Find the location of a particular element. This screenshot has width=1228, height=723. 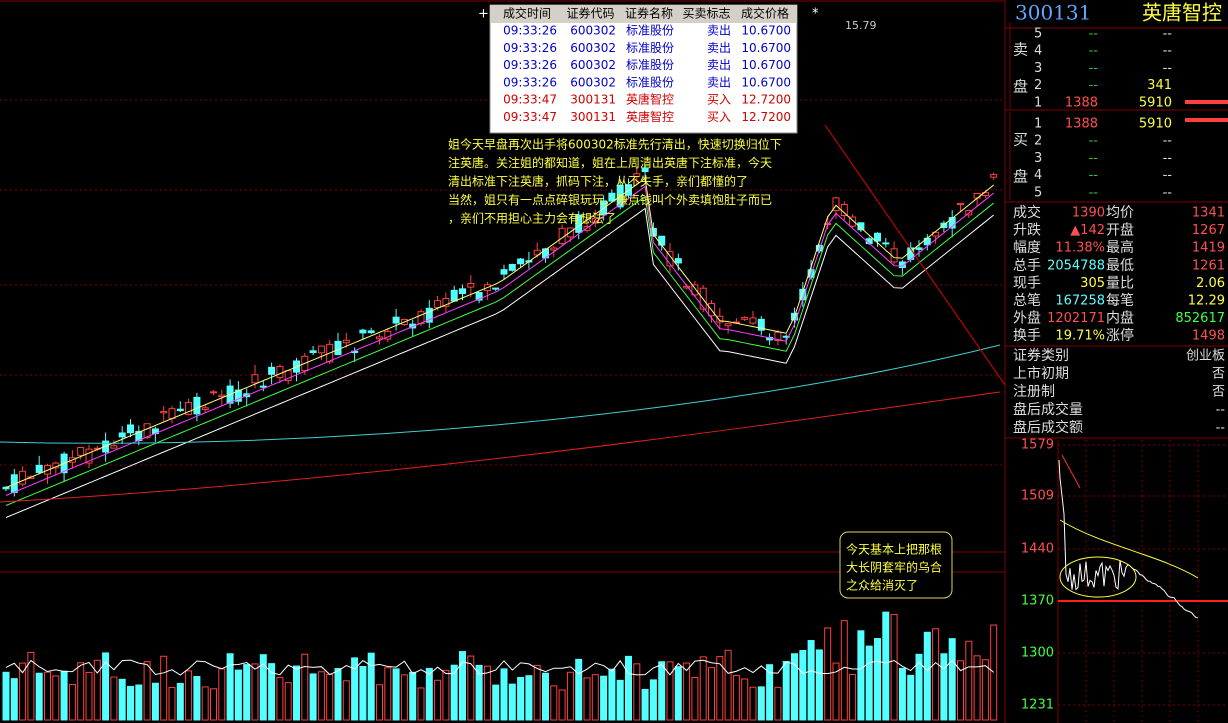

info-label: 证券类别 is located at coordinates (1041, 356).